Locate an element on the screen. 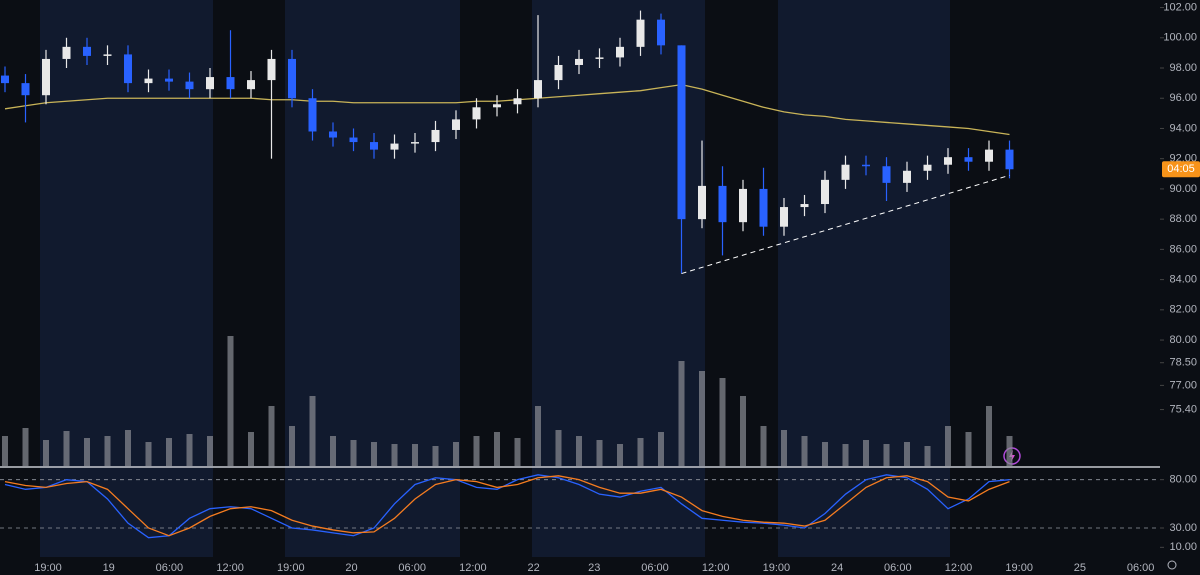 This screenshot has width=1200, height=575. osc-tick-label: 10.00 is located at coordinates (1183, 547).